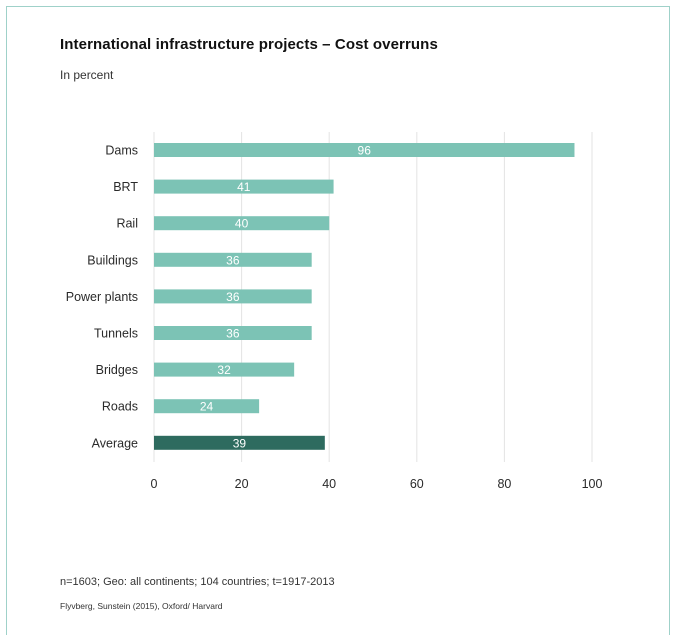 This screenshot has width=676, height=635. Describe the element at coordinates (242, 484) in the screenshot. I see `x-tick-label: 20` at that location.